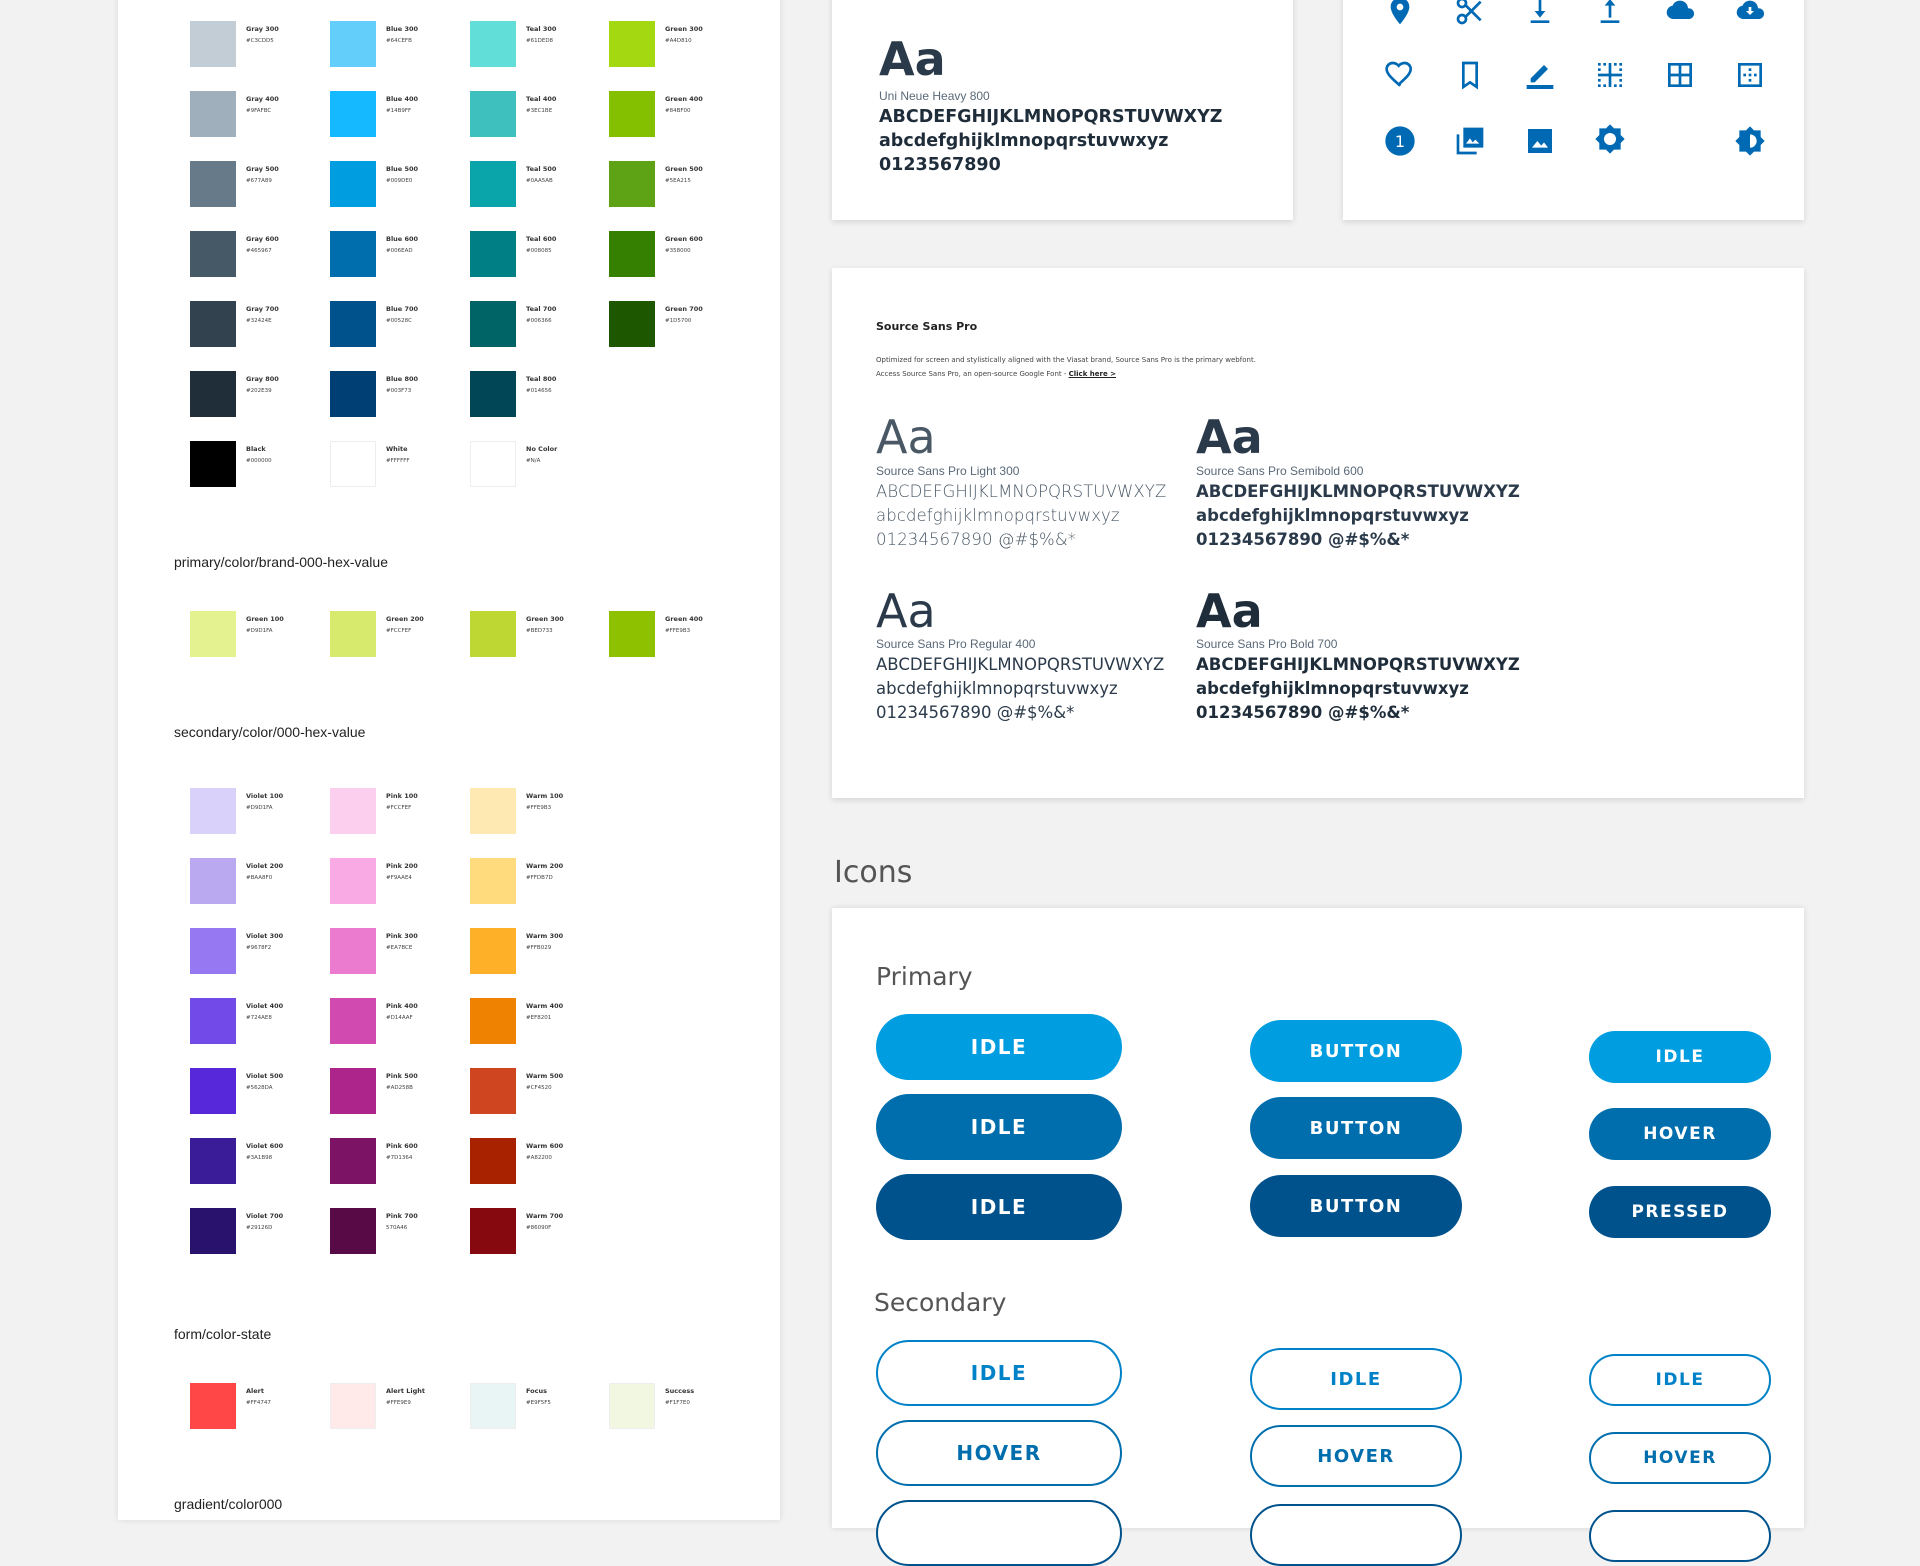 This screenshot has width=1920, height=1566. What do you see at coordinates (1680, 141) in the screenshot?
I see `moon-icon` at bounding box center [1680, 141].